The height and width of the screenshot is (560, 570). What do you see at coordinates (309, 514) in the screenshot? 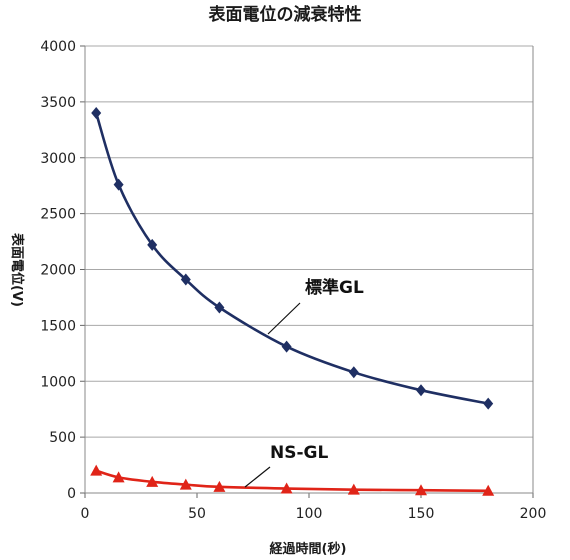
I see `x-tick-label: 100` at bounding box center [309, 514].